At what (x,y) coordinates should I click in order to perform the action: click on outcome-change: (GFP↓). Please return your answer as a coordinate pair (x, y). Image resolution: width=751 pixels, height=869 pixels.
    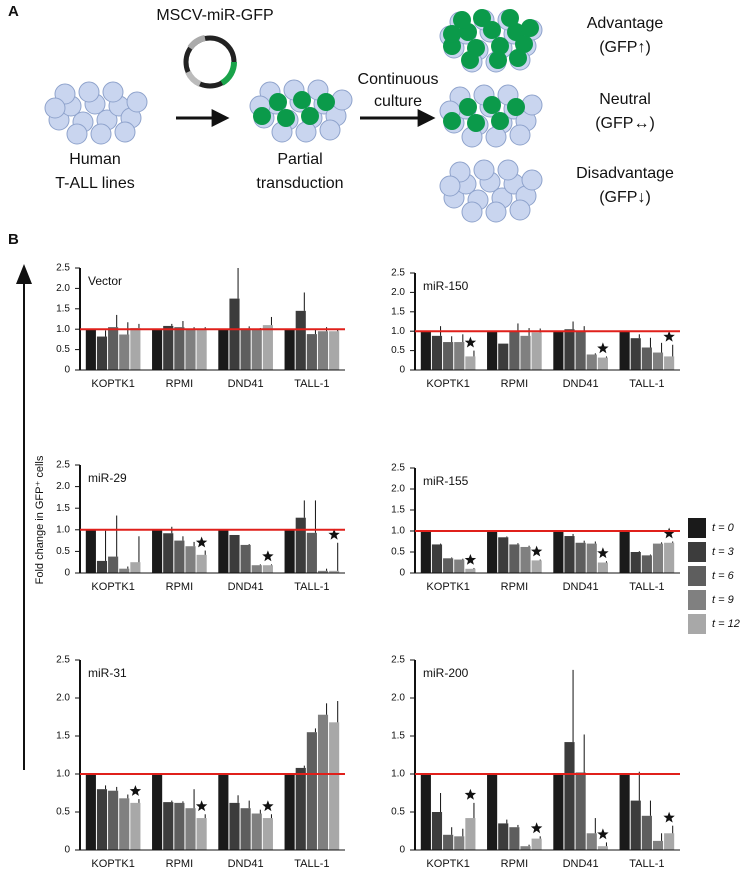
    Looking at the image, I should click on (625, 197).